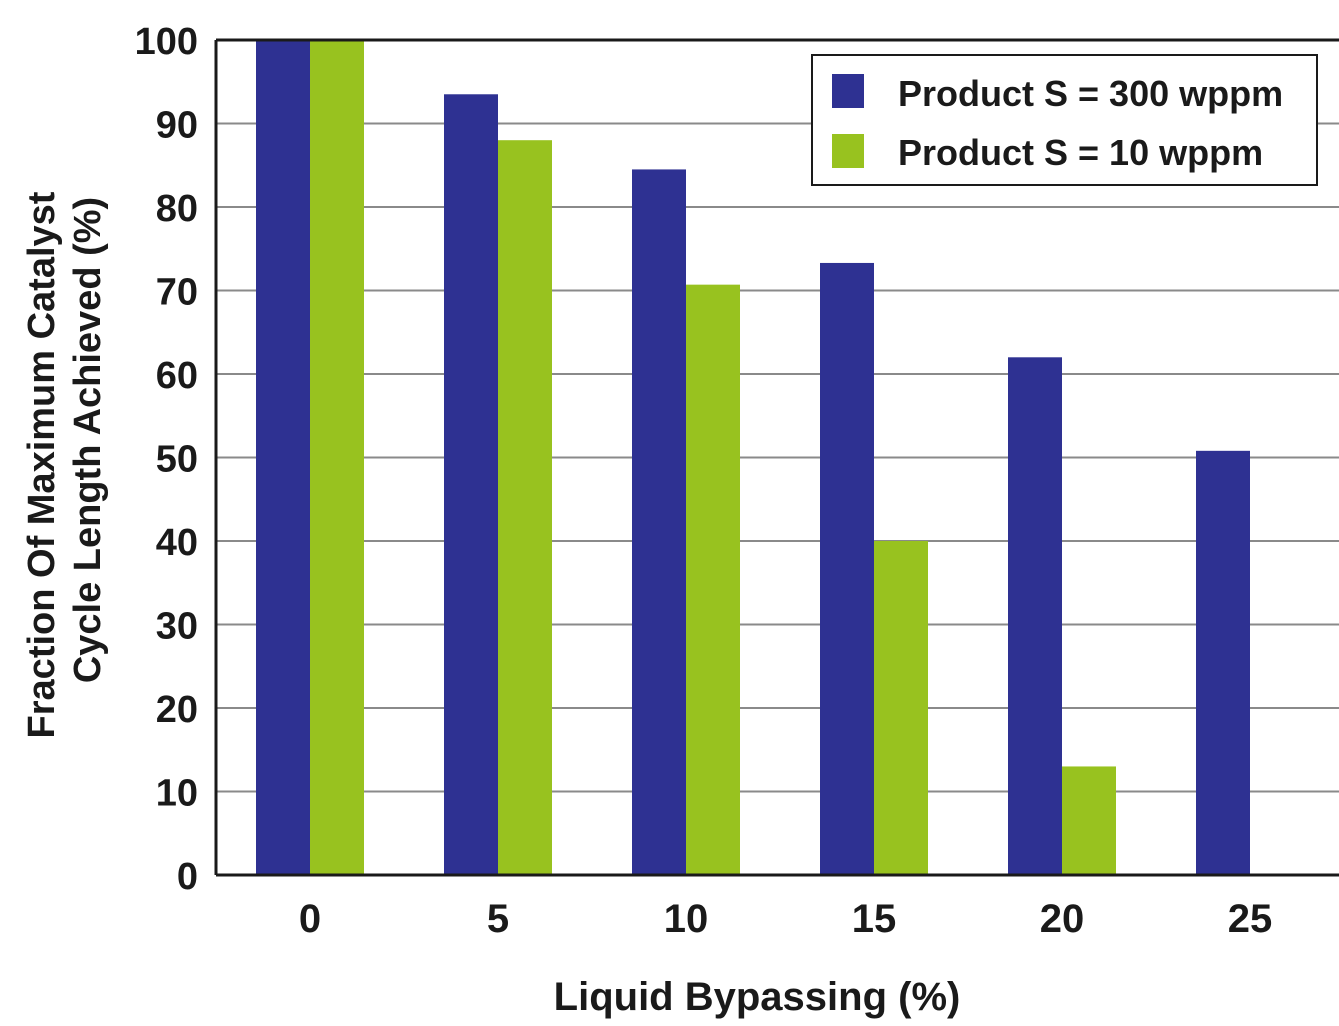 The height and width of the screenshot is (1026, 1339). Describe the element at coordinates (42, 464) in the screenshot. I see `y-axis-title-line-1: Fraction Of Maximum Catalyst` at that location.